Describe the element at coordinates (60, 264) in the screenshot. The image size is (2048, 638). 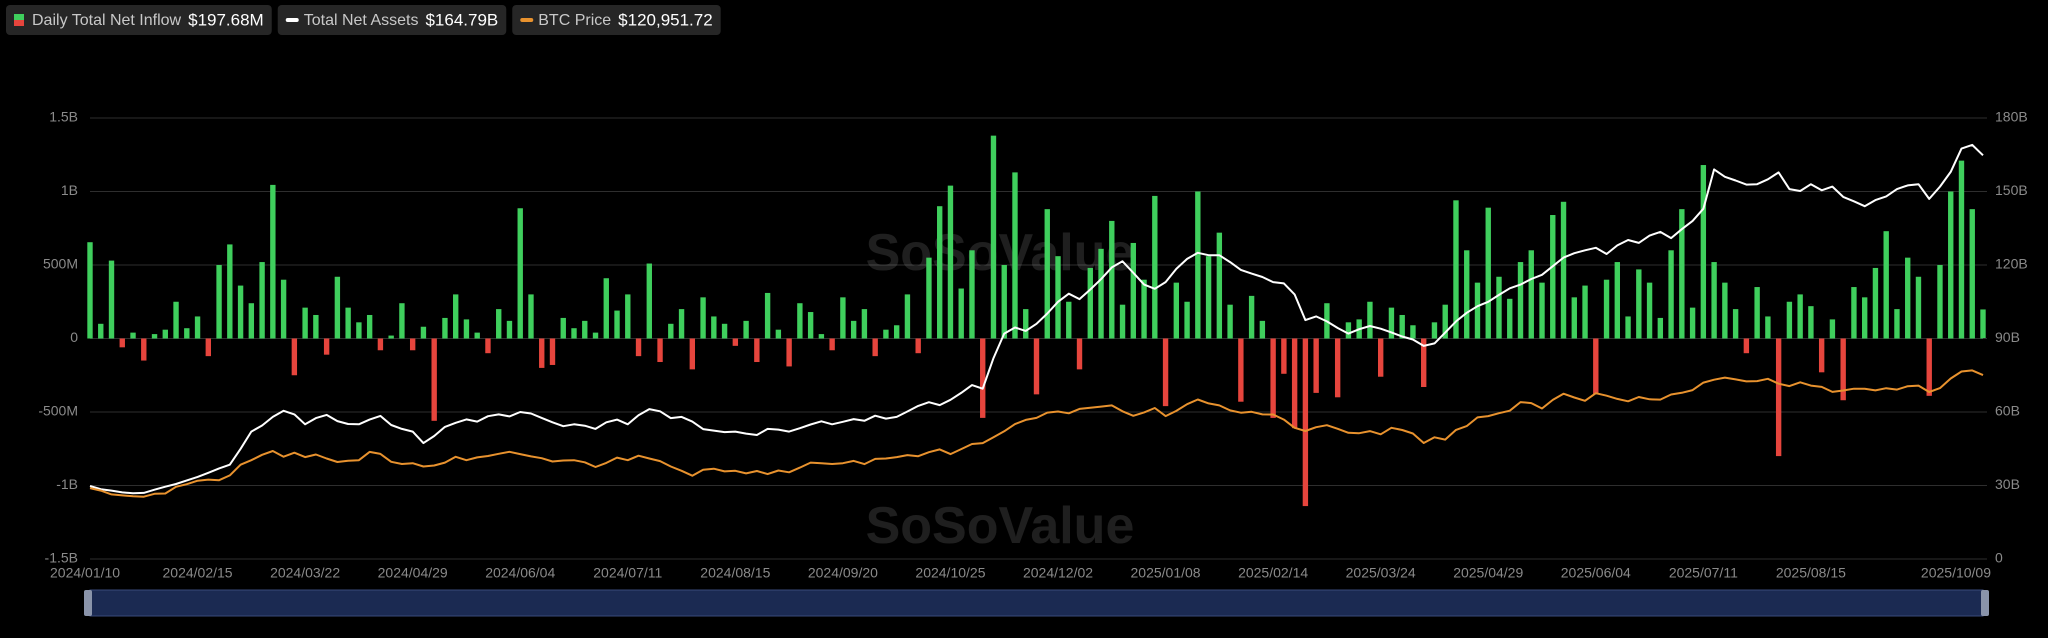
I see `y-tick-label: 500M` at that location.